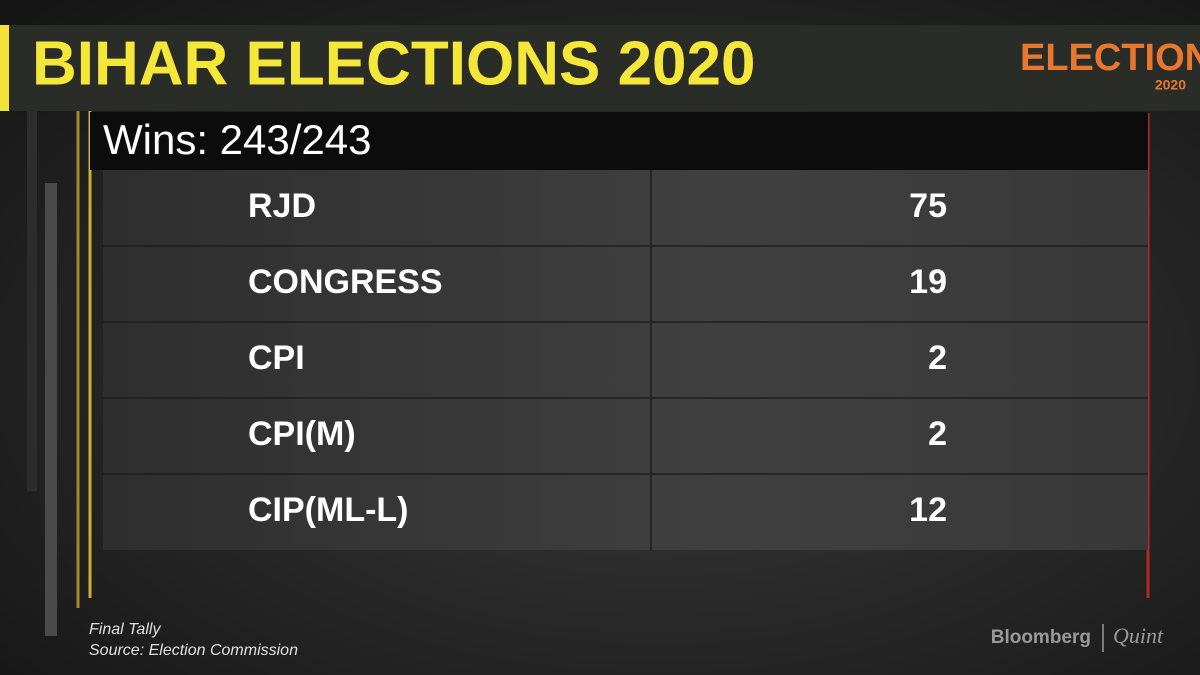  Describe the element at coordinates (1170, 85) in the screenshot. I see `logo-year: 2020` at that location.